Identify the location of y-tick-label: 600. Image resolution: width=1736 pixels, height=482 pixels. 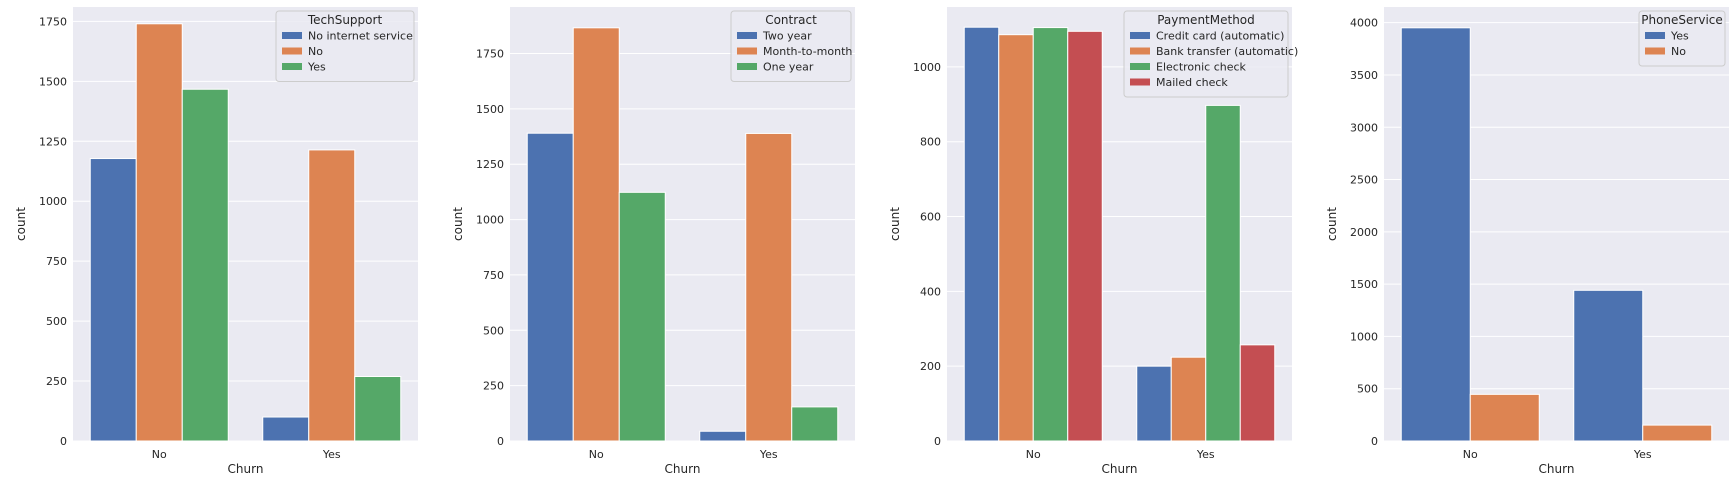
(930, 217).